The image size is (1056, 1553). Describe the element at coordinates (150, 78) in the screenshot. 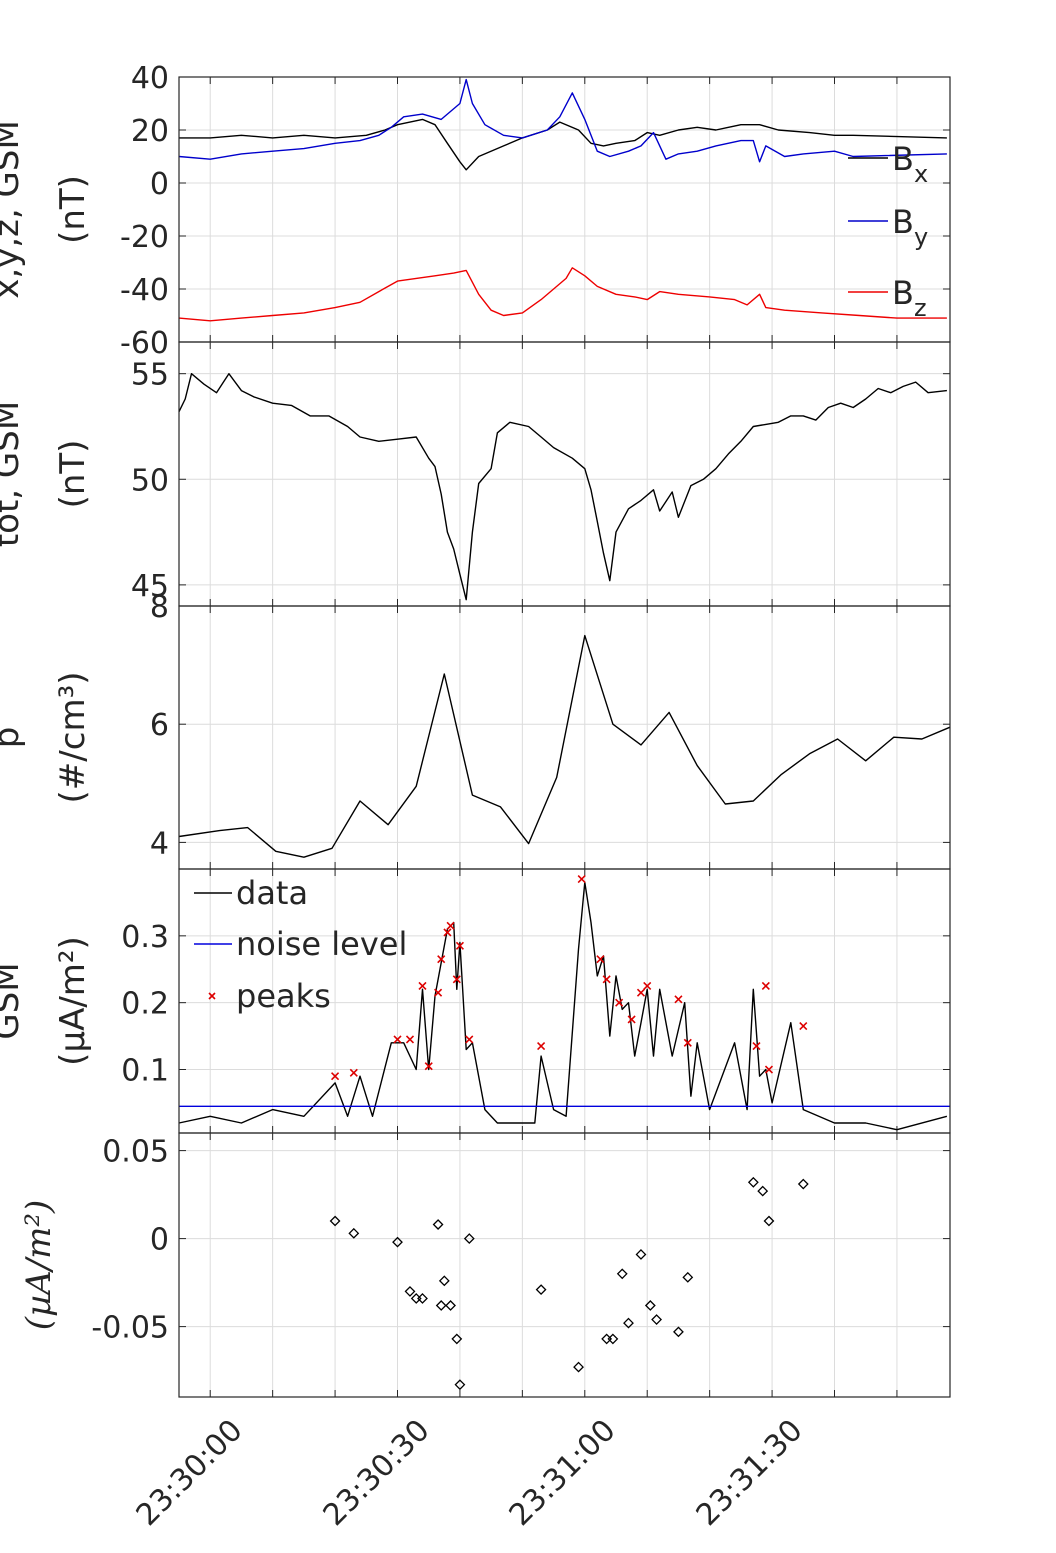

I see `y-tick-label: 40` at that location.